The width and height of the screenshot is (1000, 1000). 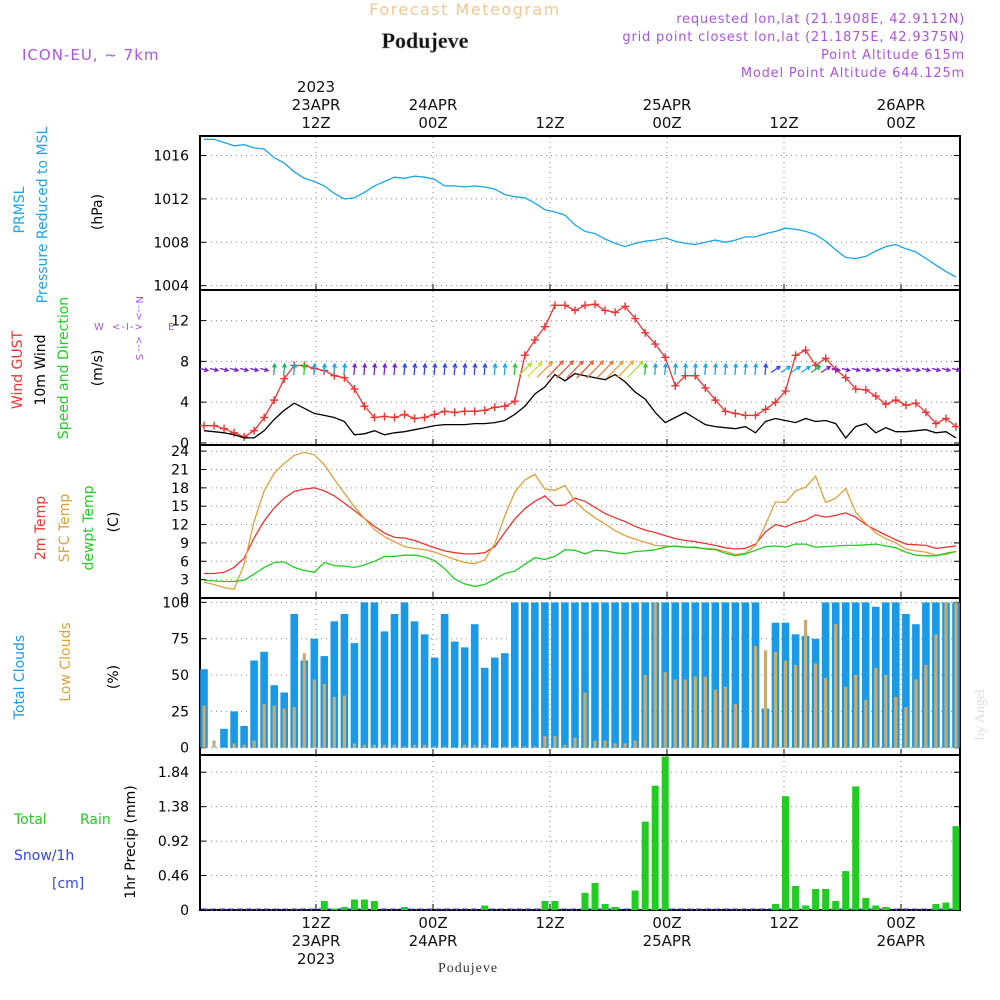 What do you see at coordinates (180, 712) in the screenshot?
I see `clouds-ytick-label: 25` at bounding box center [180, 712].